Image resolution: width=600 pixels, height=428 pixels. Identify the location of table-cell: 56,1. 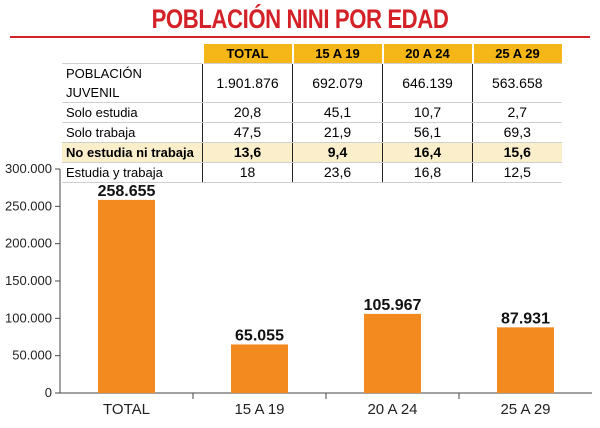
(427, 132).